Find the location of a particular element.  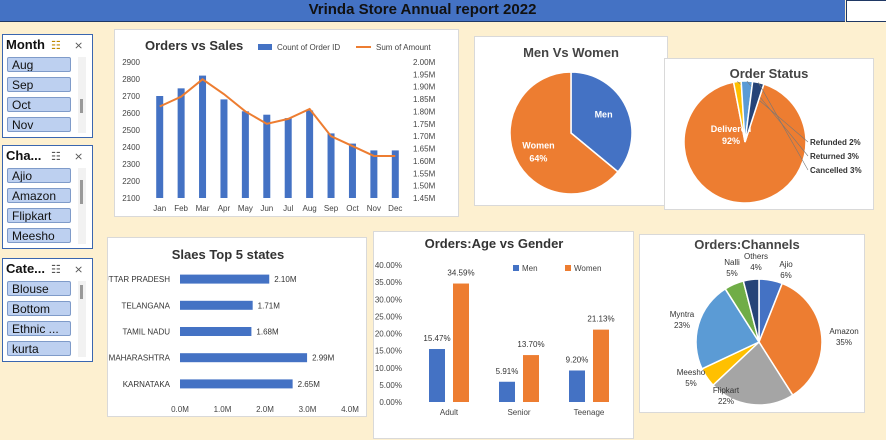

x-tick-label: Dec is located at coordinates (395, 208).